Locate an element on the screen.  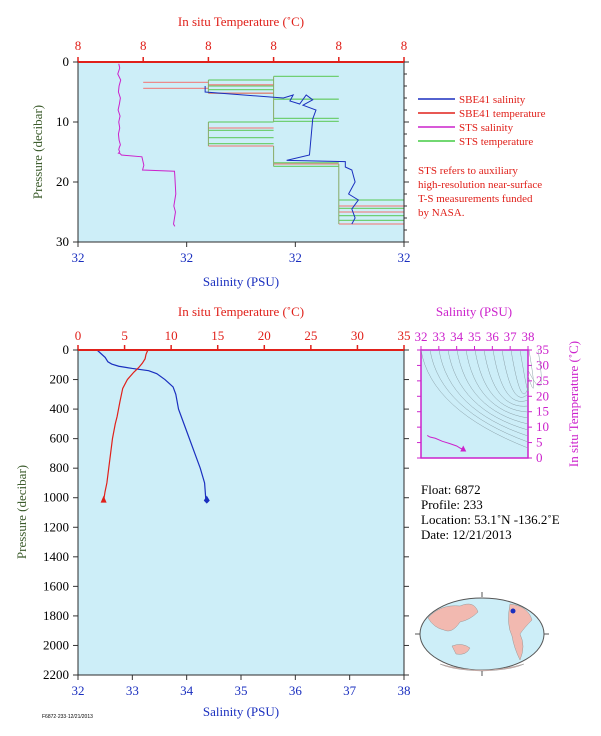
float-position-marker is located at coordinates (513, 611).